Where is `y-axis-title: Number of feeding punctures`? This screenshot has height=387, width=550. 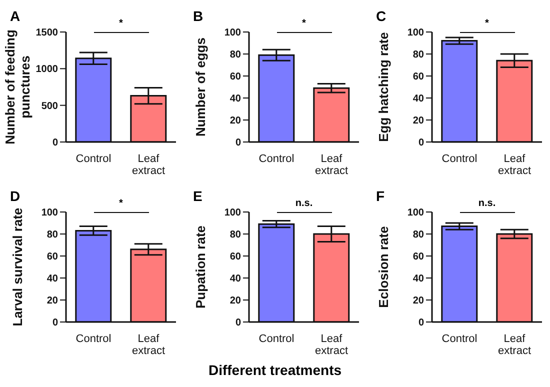 y-axis-title: Number of feeding punctures is located at coordinates (17, 87).